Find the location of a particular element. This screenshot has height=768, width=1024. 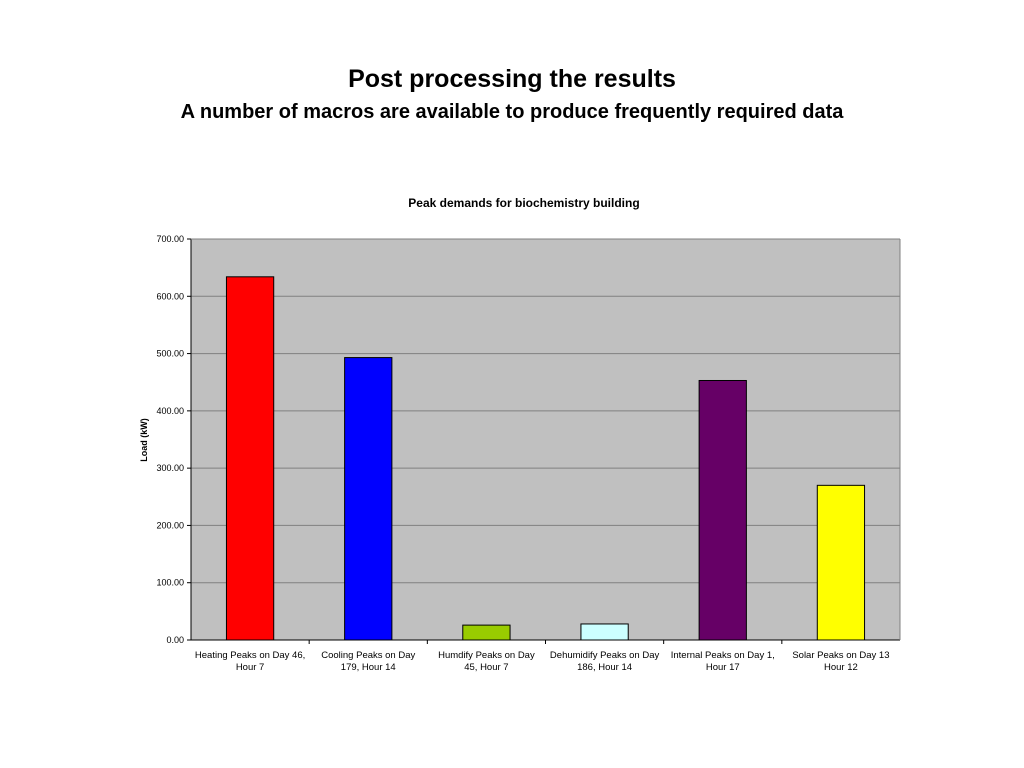

y-tick-label: 400.00 is located at coordinates (170, 411).